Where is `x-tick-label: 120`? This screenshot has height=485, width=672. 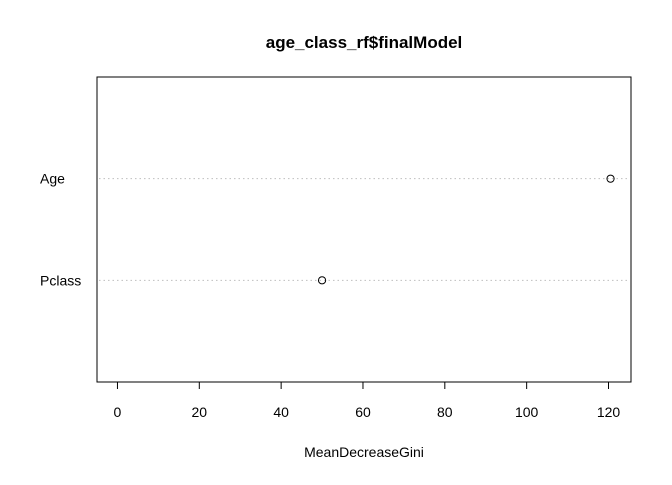
x-tick-label: 120 is located at coordinates (609, 412).